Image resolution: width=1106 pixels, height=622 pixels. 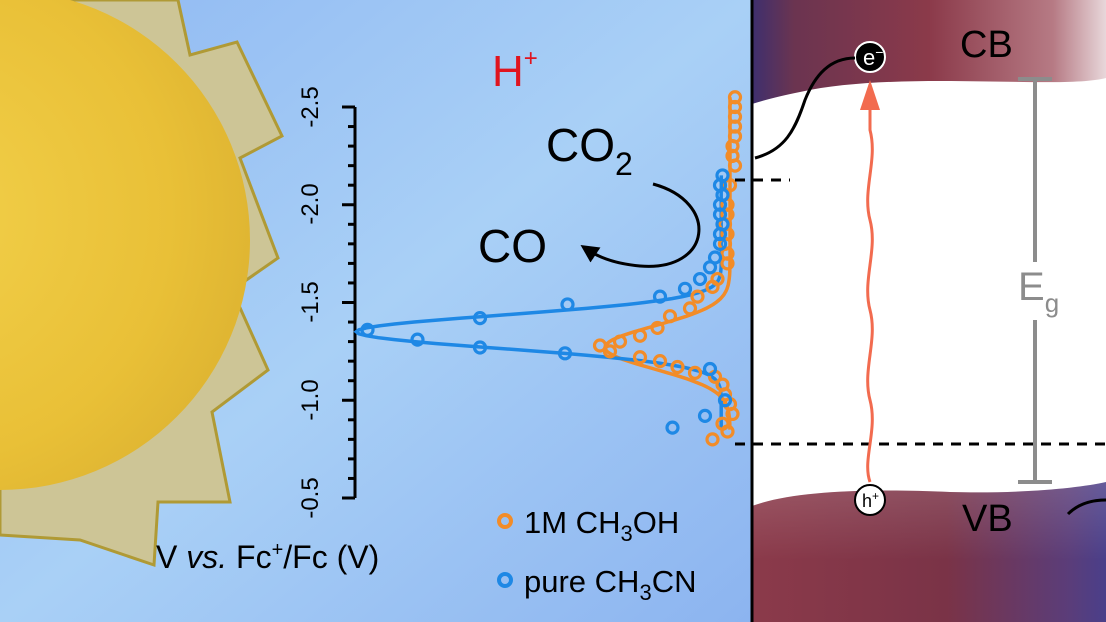 What do you see at coordinates (348, 302) in the screenshot?
I see `axis-ticks` at bounding box center [348, 302].